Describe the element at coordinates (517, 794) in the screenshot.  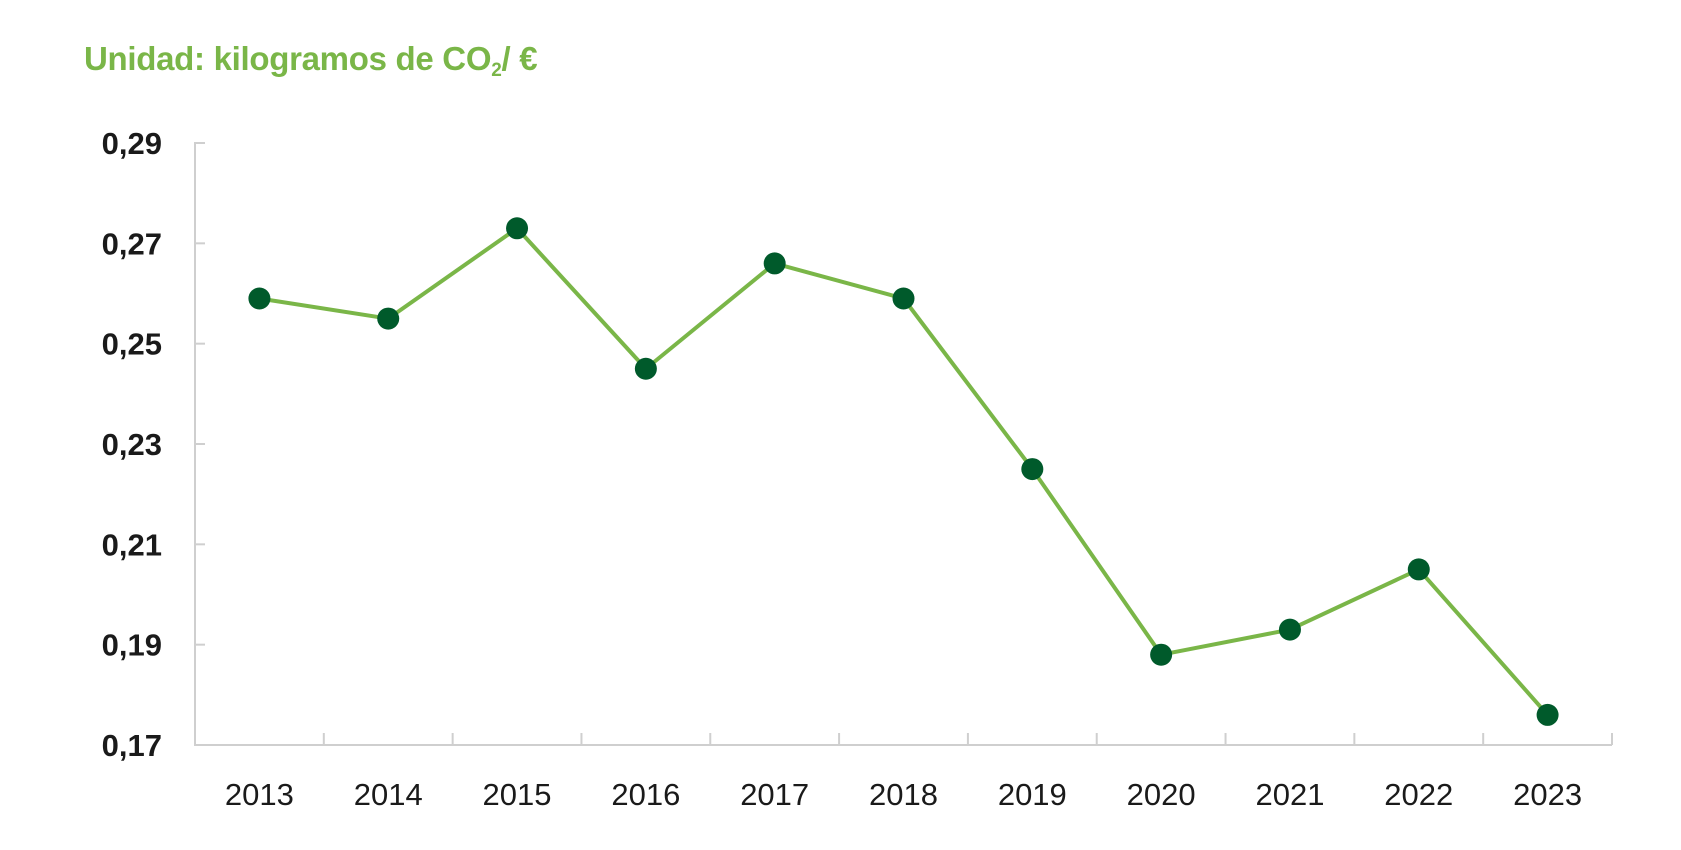
I see `x-tick-label: 2015` at that location.